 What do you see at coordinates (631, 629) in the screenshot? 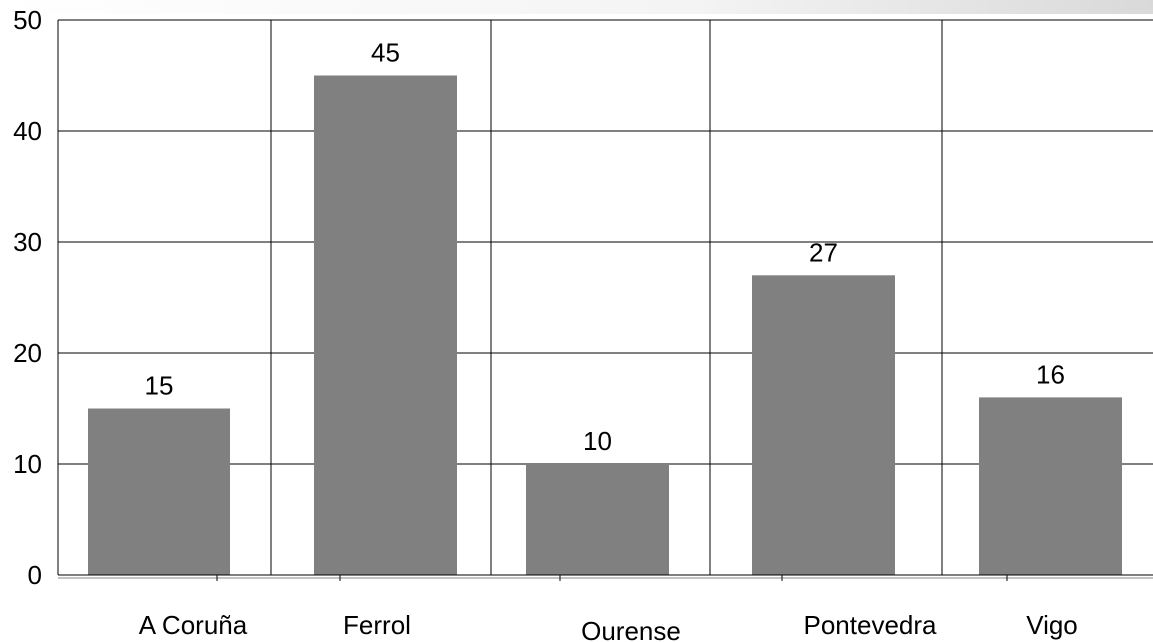
I see `x-category-label: Ourense` at bounding box center [631, 629].